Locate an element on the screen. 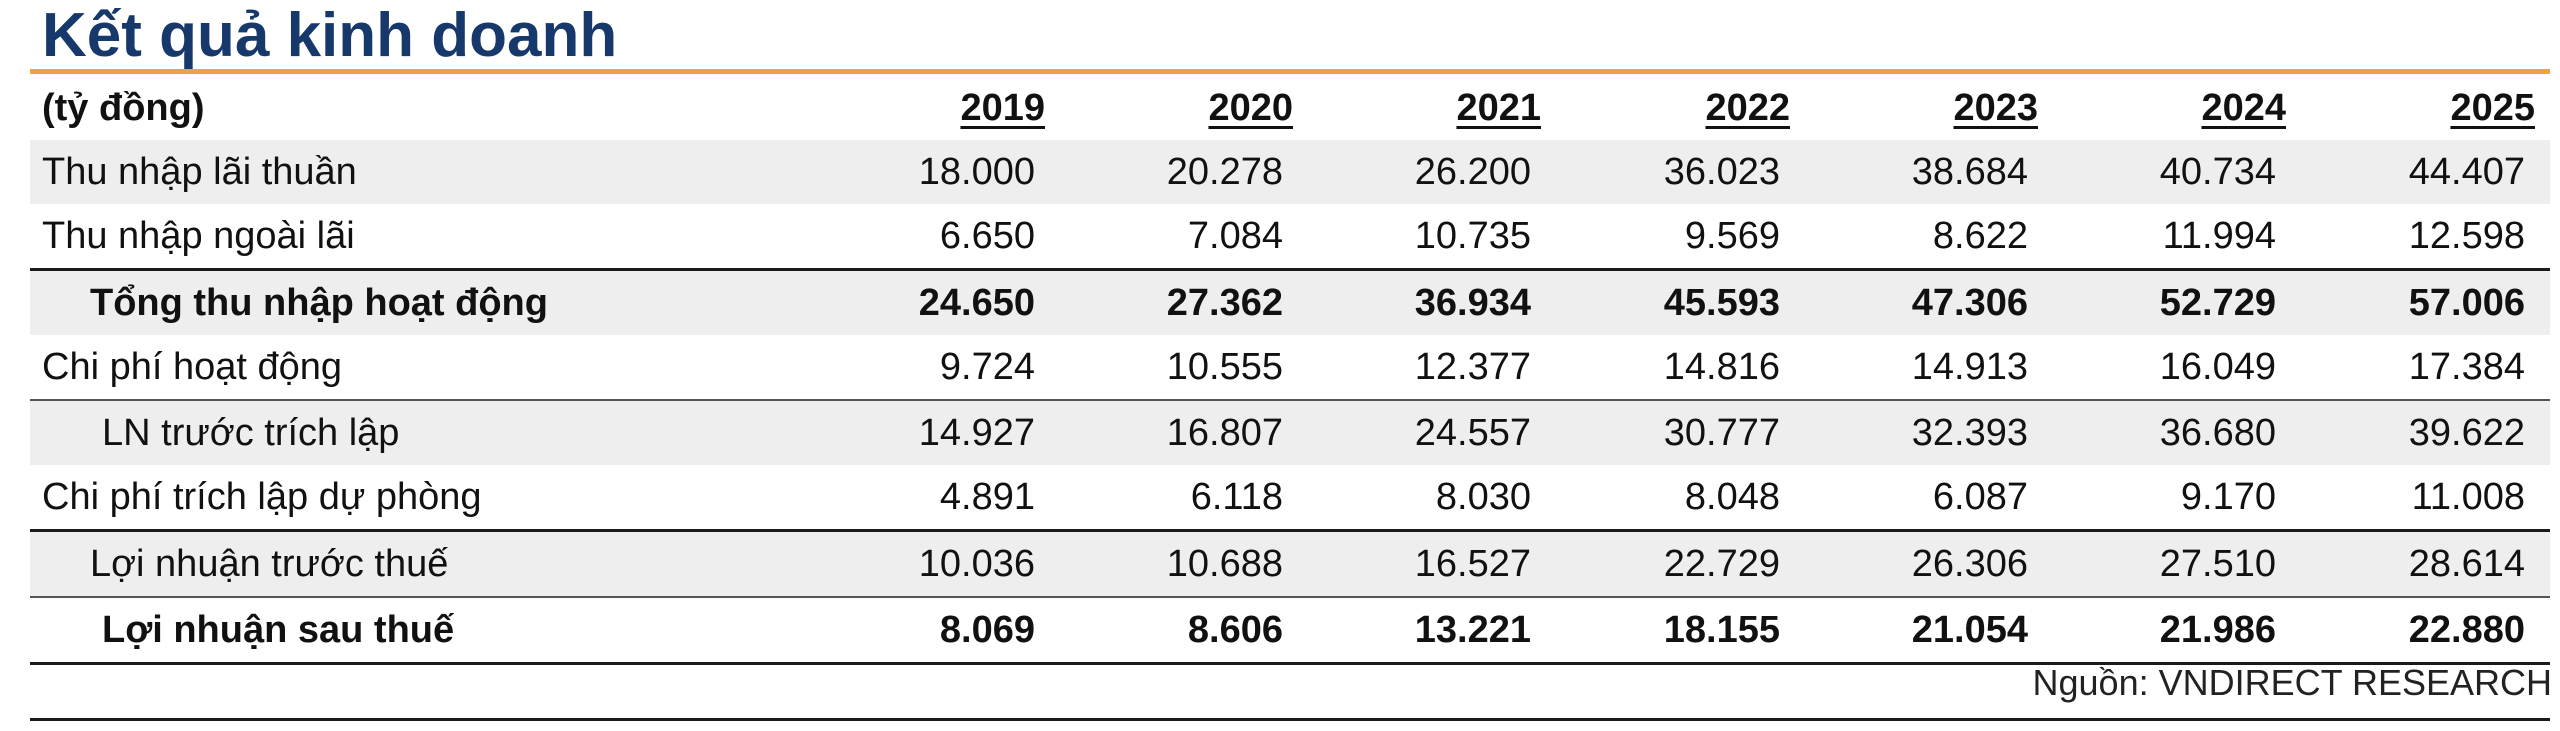 The height and width of the screenshot is (731, 2560). table-cell: 8.069 is located at coordinates (987, 629).